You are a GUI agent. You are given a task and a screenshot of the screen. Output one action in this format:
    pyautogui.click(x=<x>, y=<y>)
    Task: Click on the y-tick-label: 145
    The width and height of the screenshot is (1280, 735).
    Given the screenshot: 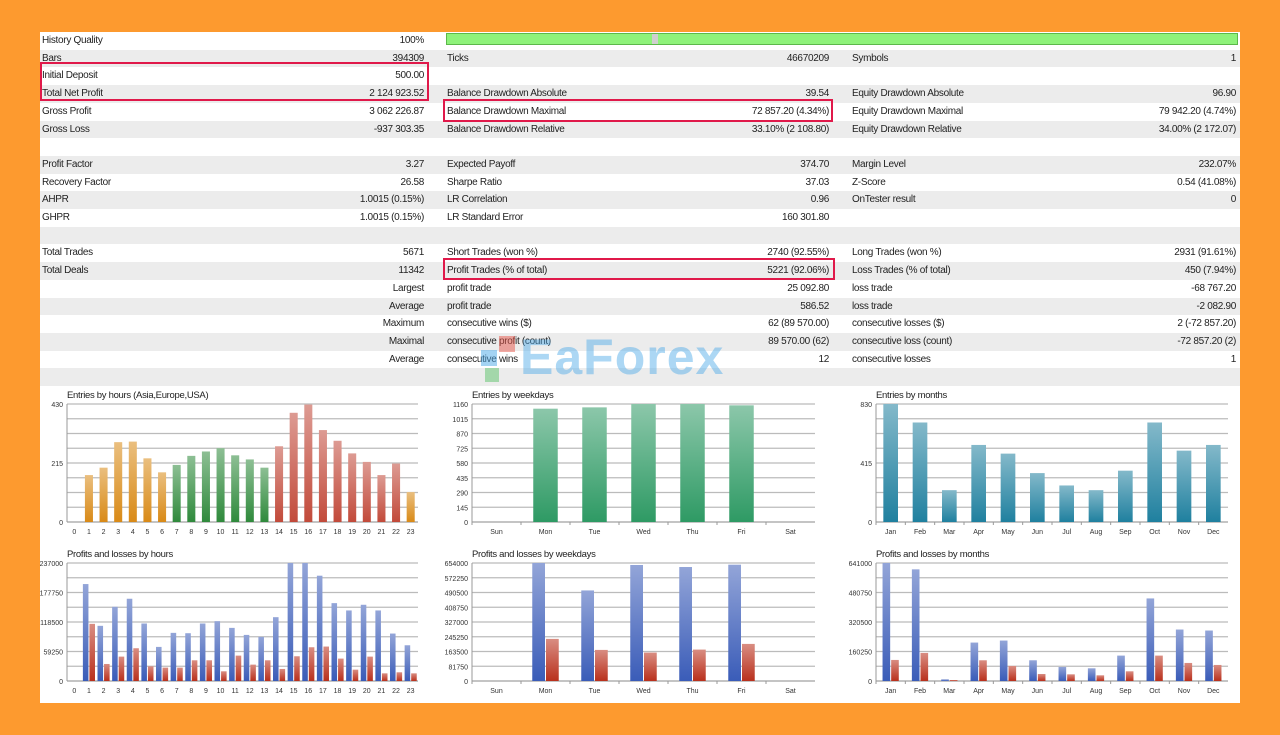 What is the action you would take?
    pyautogui.click(x=462, y=508)
    